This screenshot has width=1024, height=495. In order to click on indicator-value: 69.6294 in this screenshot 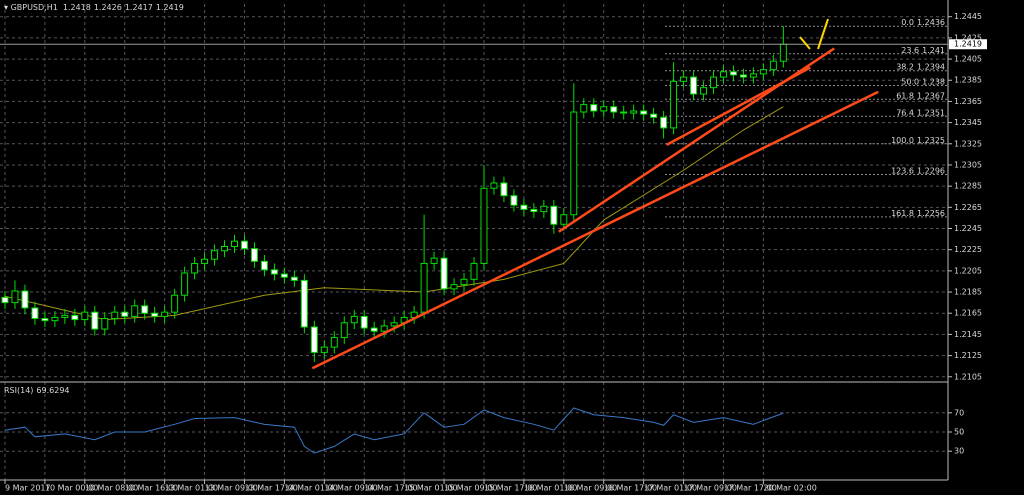, I will do `click(52, 390)`.